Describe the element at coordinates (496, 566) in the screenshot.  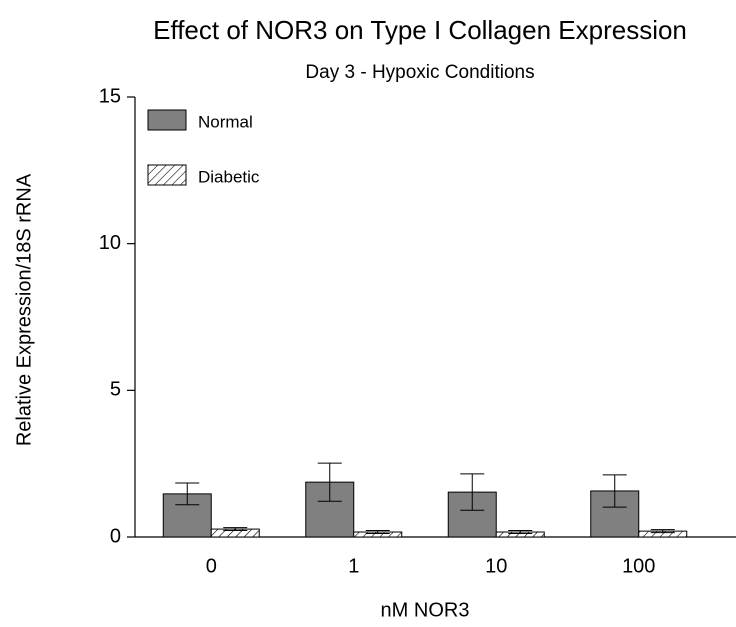
I see `x-tick-label: 10` at that location.